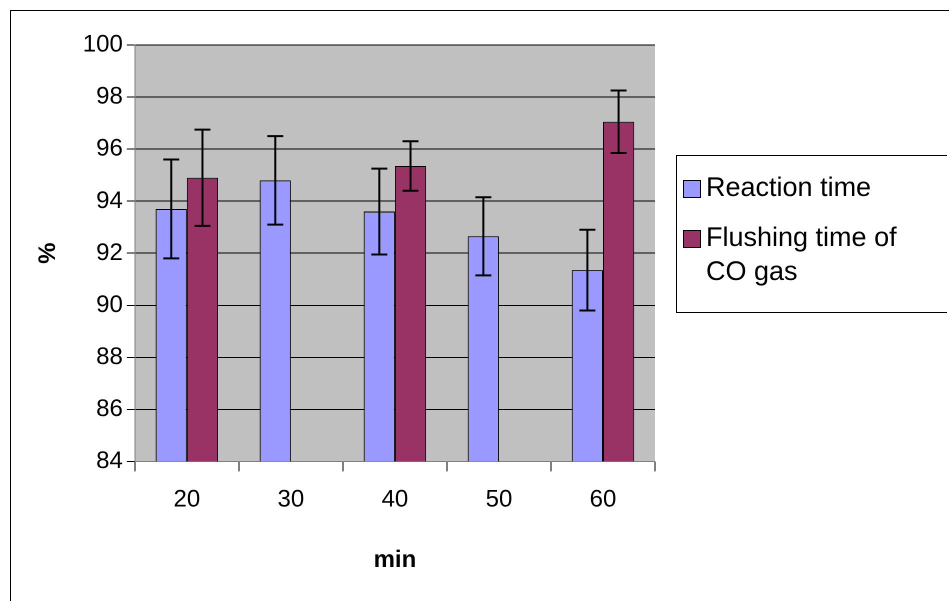 The height and width of the screenshot is (604, 952). What do you see at coordinates (109, 304) in the screenshot?
I see `y-tick-label: 90` at bounding box center [109, 304].